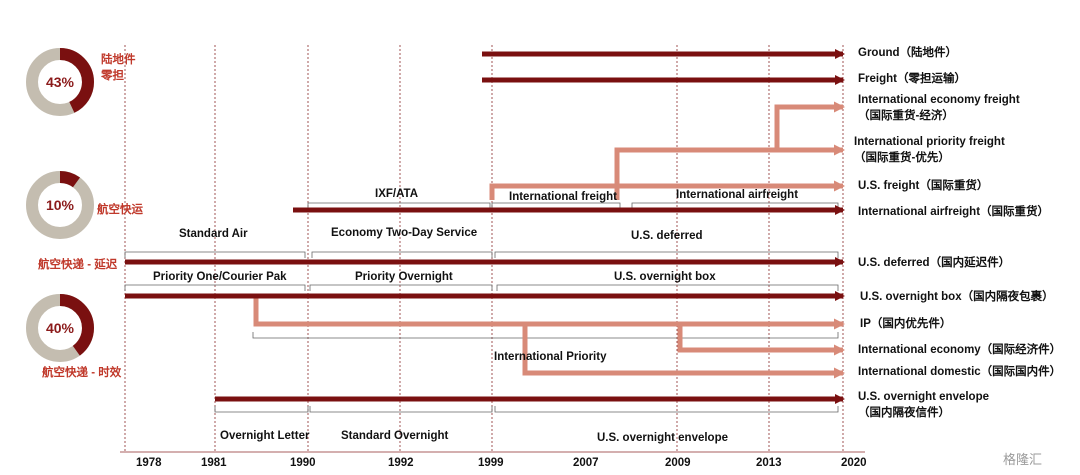 Image resolution: width=1080 pixels, height=475 pixels. What do you see at coordinates (902, 158) in the screenshot?
I see `right-label-intl-priority-freight-cn: （国际重货-优先）` at bounding box center [902, 158].